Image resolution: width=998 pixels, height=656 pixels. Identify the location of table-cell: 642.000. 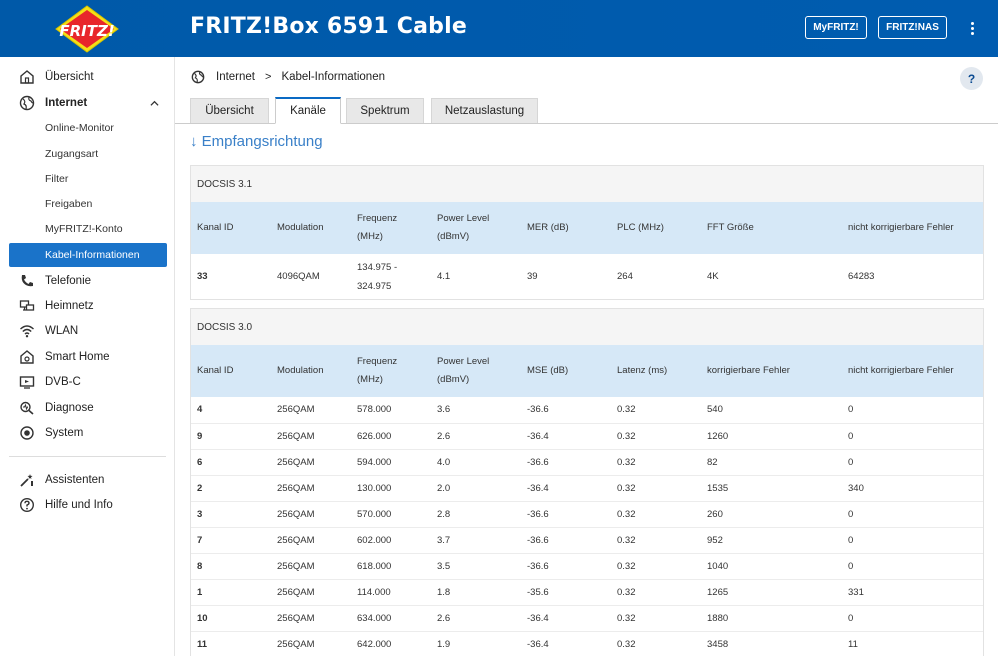
(374, 644).